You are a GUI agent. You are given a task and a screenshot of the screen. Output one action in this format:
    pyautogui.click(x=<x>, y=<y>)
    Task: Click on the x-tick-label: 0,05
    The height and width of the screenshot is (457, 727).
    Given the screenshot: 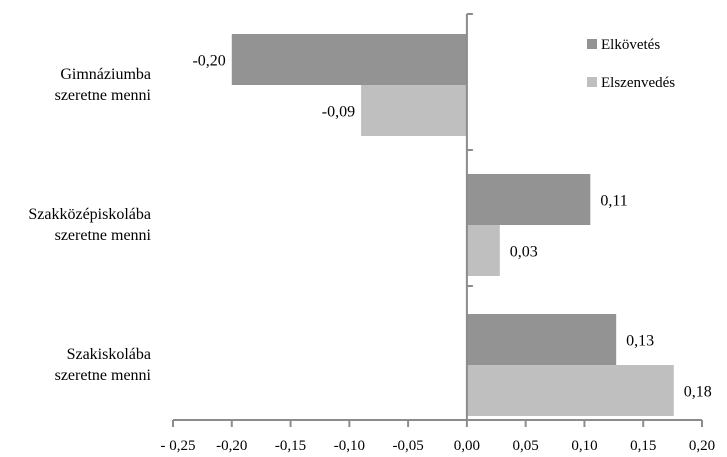 What is the action you would take?
    pyautogui.click(x=526, y=446)
    